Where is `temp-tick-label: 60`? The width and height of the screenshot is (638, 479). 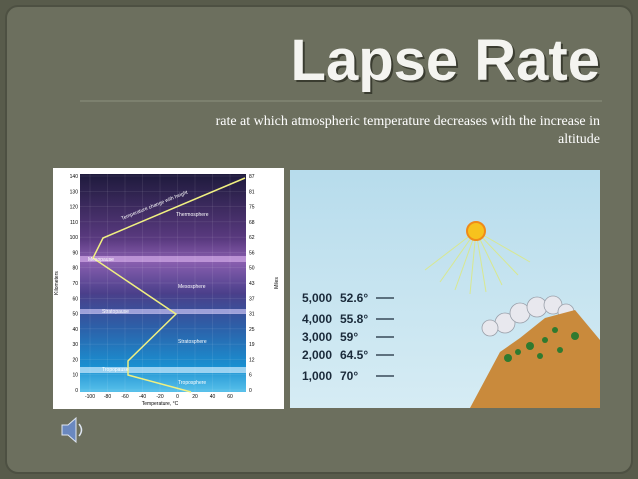 temp-tick-label: 60 is located at coordinates (230, 397).